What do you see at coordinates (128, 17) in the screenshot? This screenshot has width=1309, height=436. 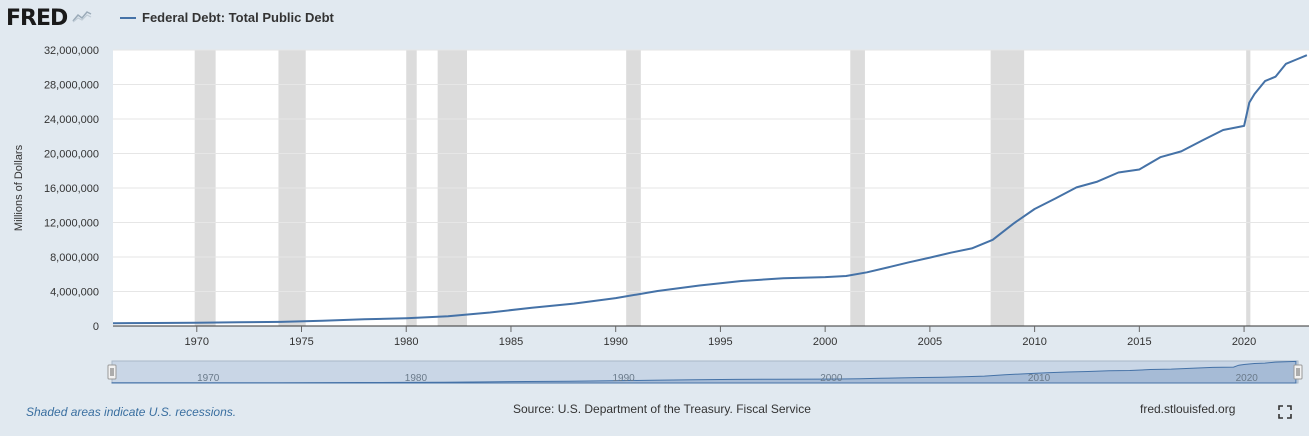 I see `legend-line-swatch` at bounding box center [128, 17].